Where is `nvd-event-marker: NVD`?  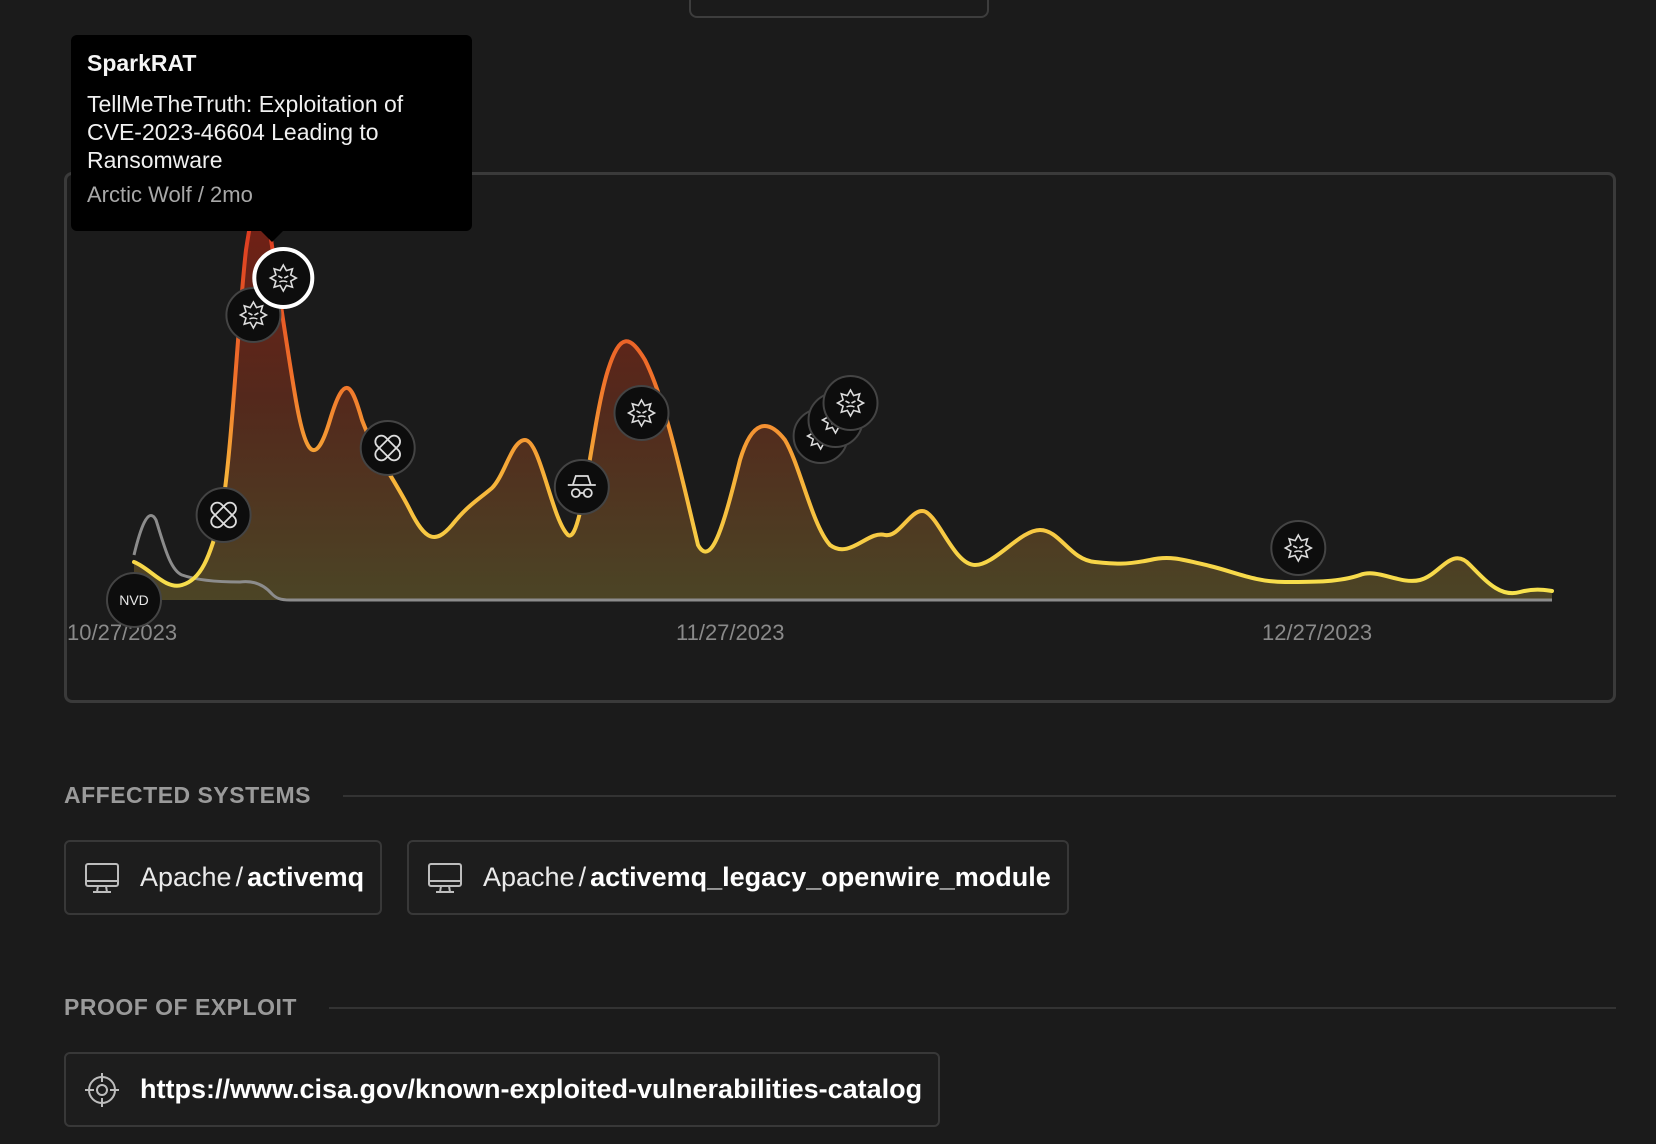 nvd-event-marker: NVD is located at coordinates (134, 600).